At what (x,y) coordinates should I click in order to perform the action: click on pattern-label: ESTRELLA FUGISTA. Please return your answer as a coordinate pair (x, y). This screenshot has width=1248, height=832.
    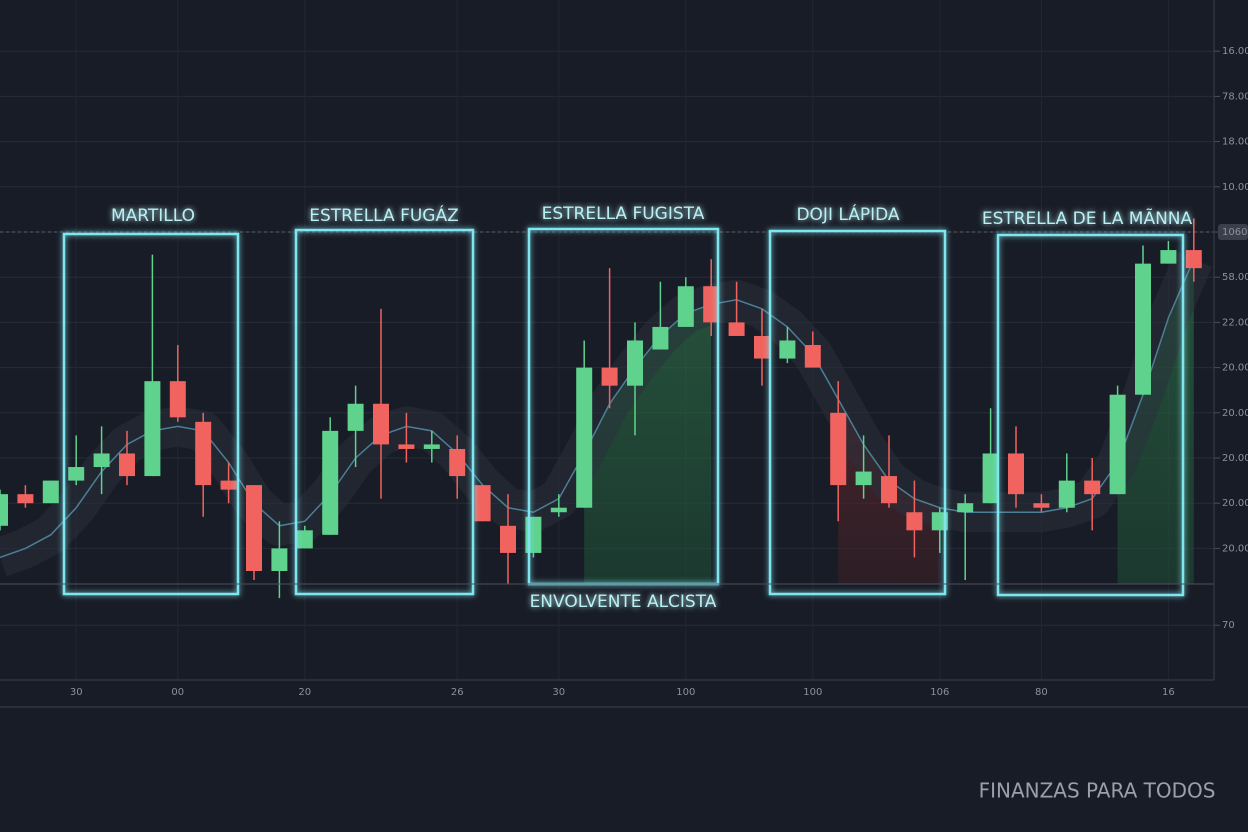
    Looking at the image, I should click on (623, 214).